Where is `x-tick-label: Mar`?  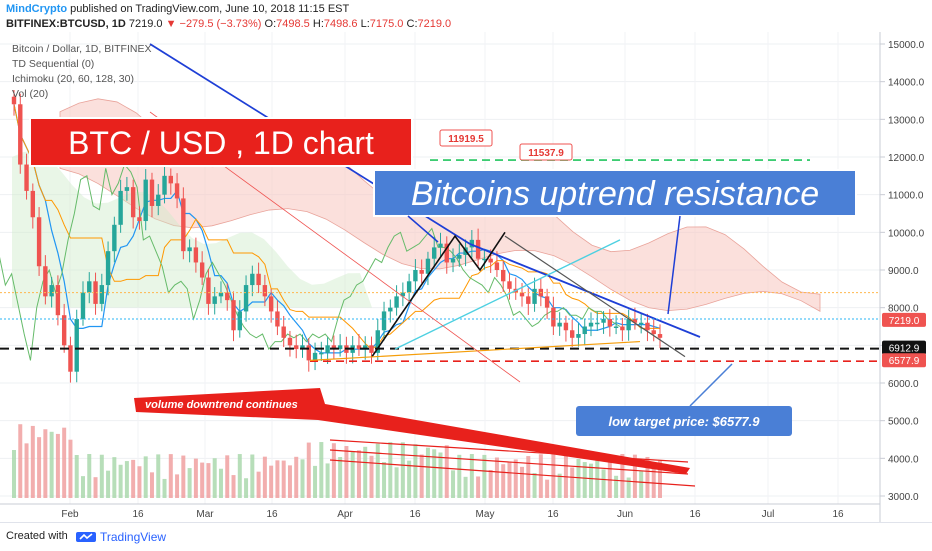
x-tick-label: Mar is located at coordinates (205, 514).